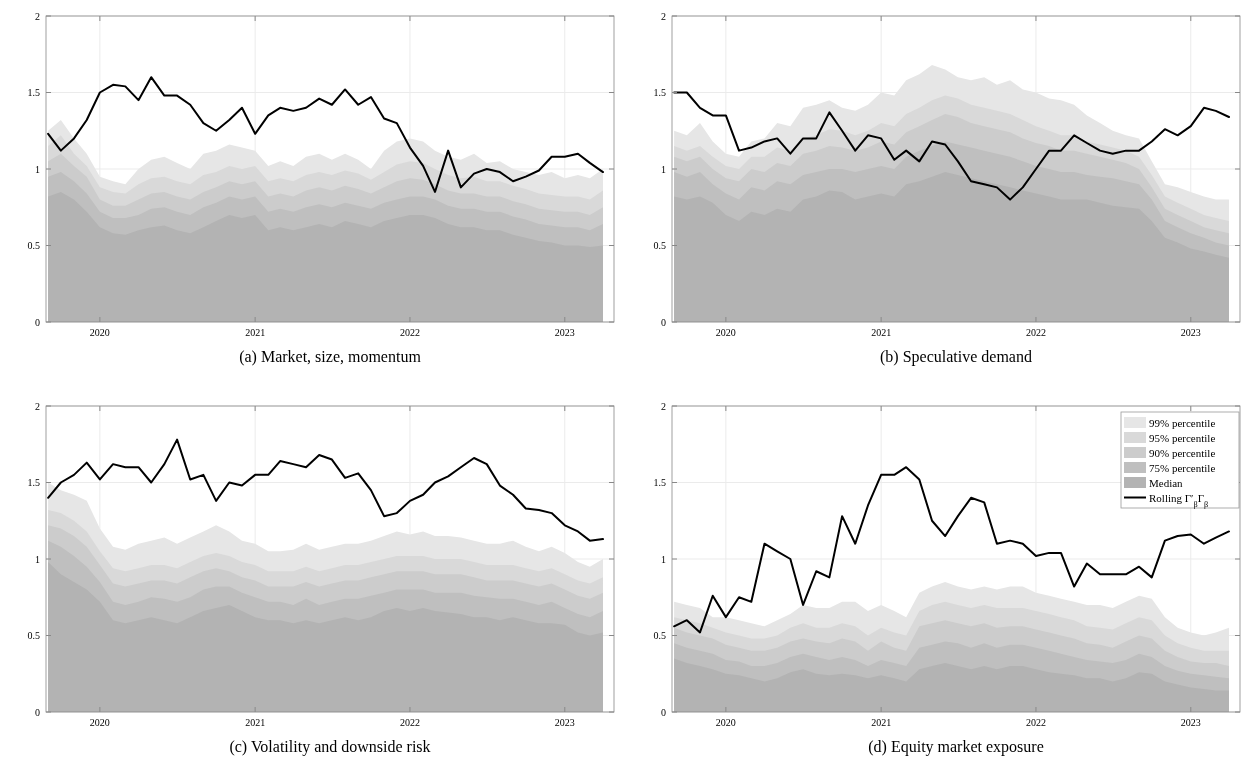 The image size is (1253, 778). I want to click on legend-label: 99% percentile, so click(1182, 422).